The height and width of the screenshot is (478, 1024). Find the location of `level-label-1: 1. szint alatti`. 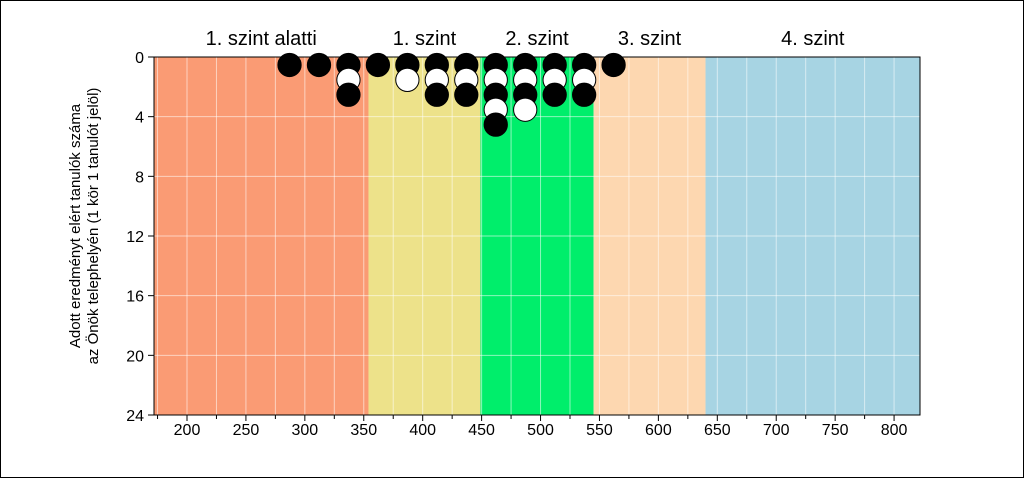

level-label-1: 1. szint alatti is located at coordinates (261, 39).